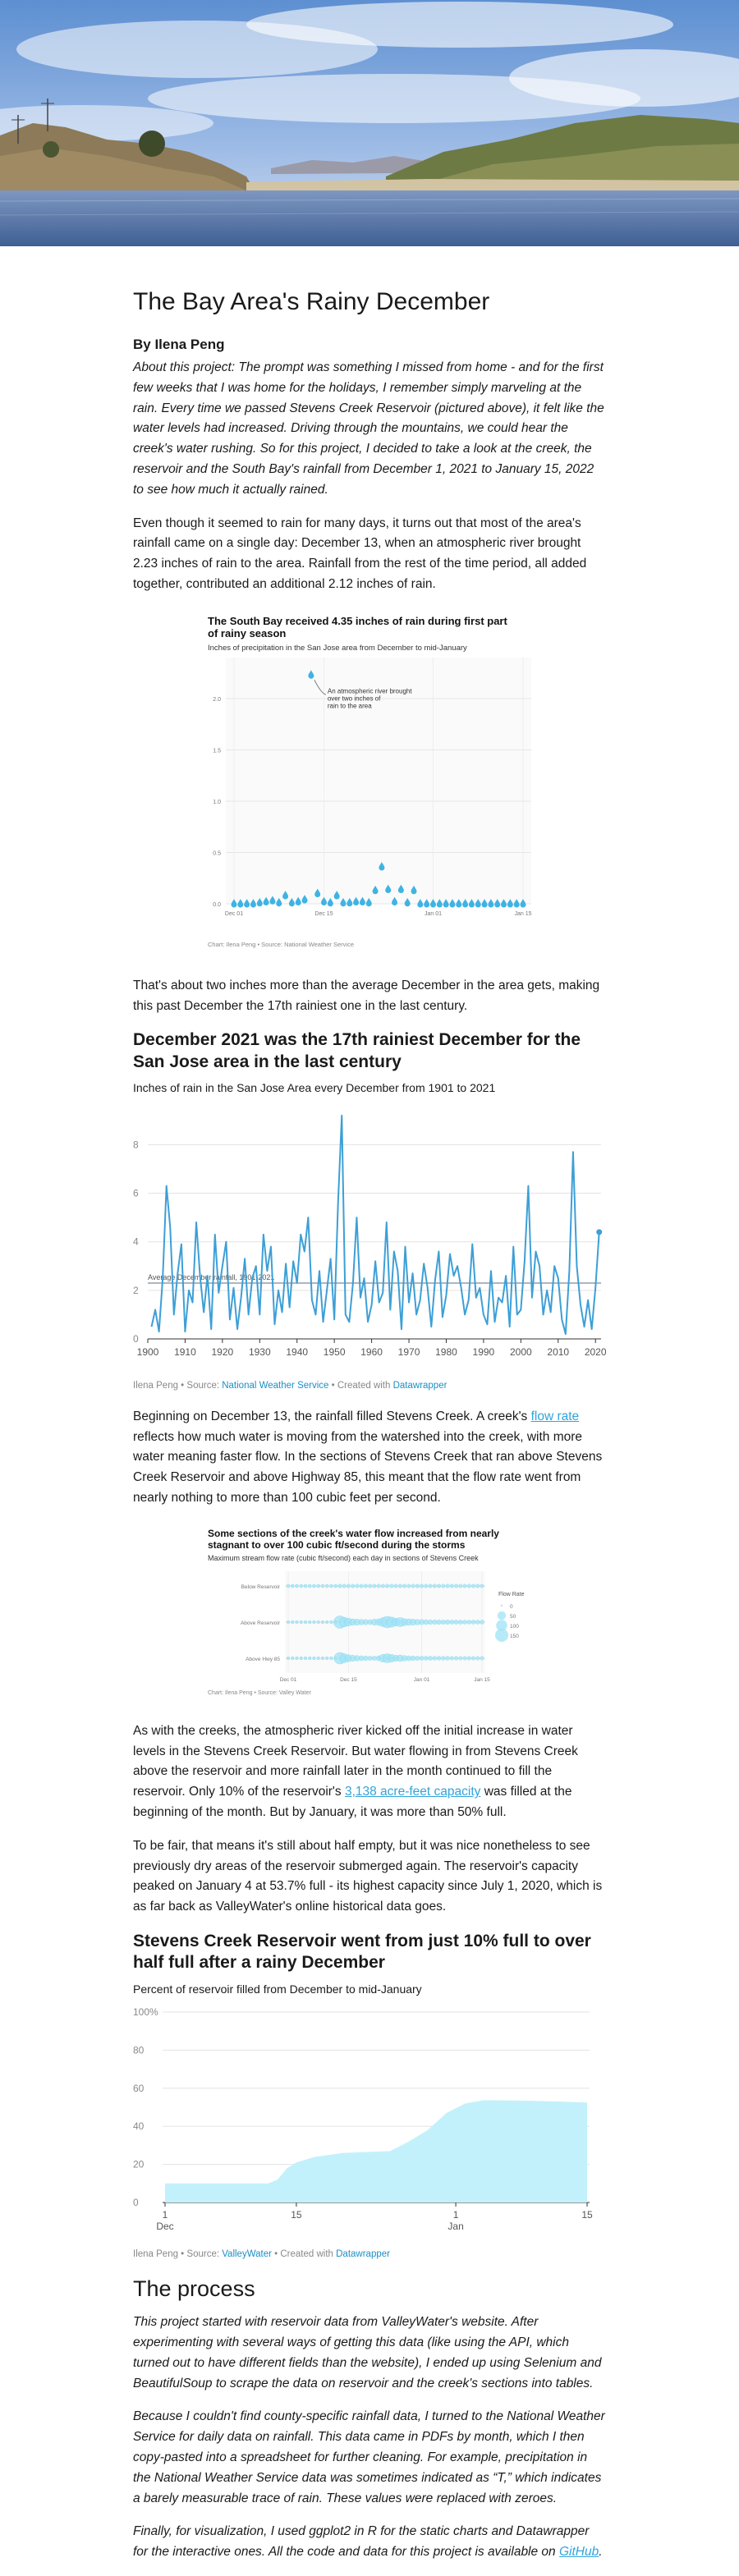 This screenshot has height=2576, width=739. Describe the element at coordinates (456, 2215) in the screenshot. I see `chart4-xtick-label: 1` at that location.